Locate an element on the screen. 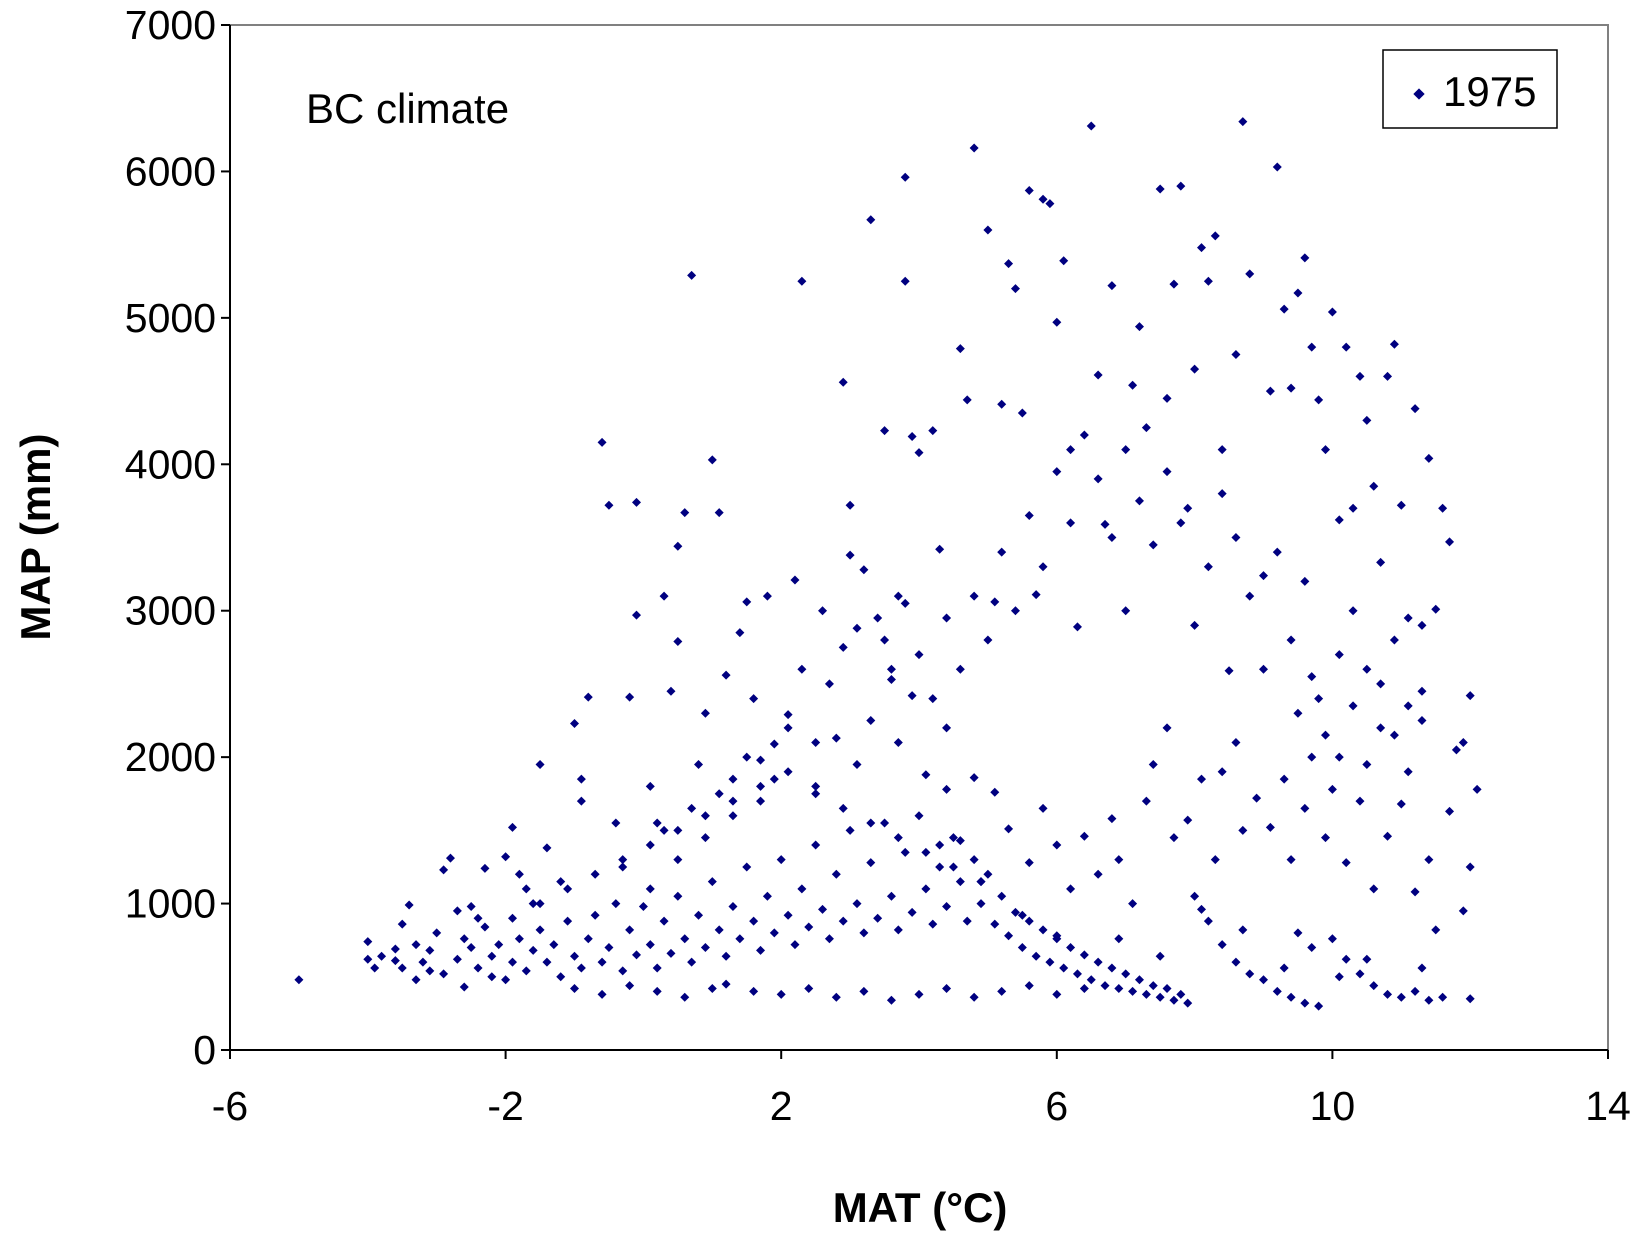  legend-box is located at coordinates (1470, 89).